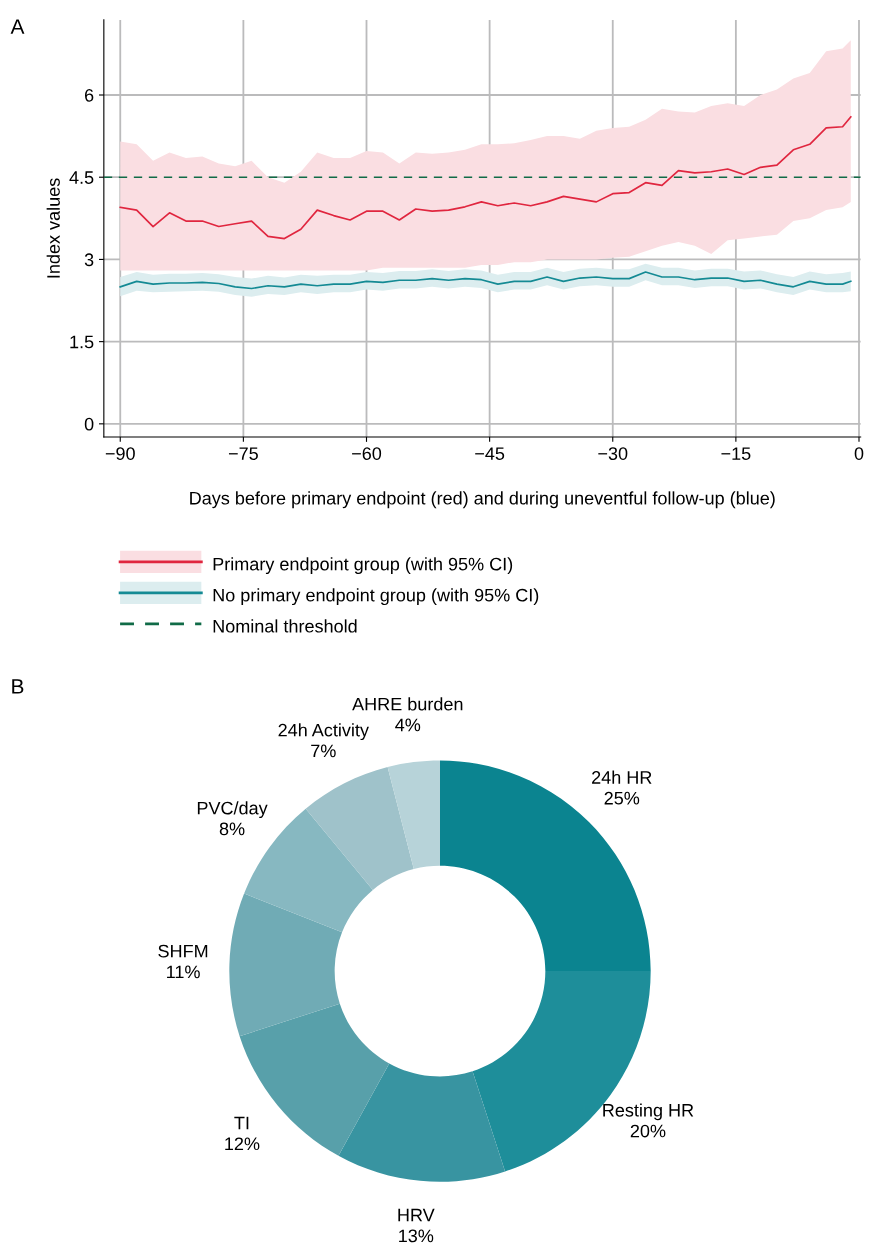 The width and height of the screenshot is (880, 1245). Describe the element at coordinates (416, 1236) in the screenshot. I see `data-label: 13%` at that location.